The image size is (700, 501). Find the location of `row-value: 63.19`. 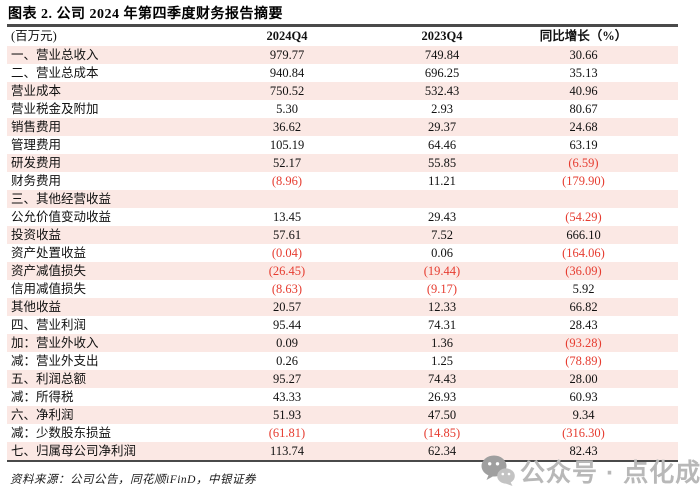

row-value: 63.19 is located at coordinates (583, 145).